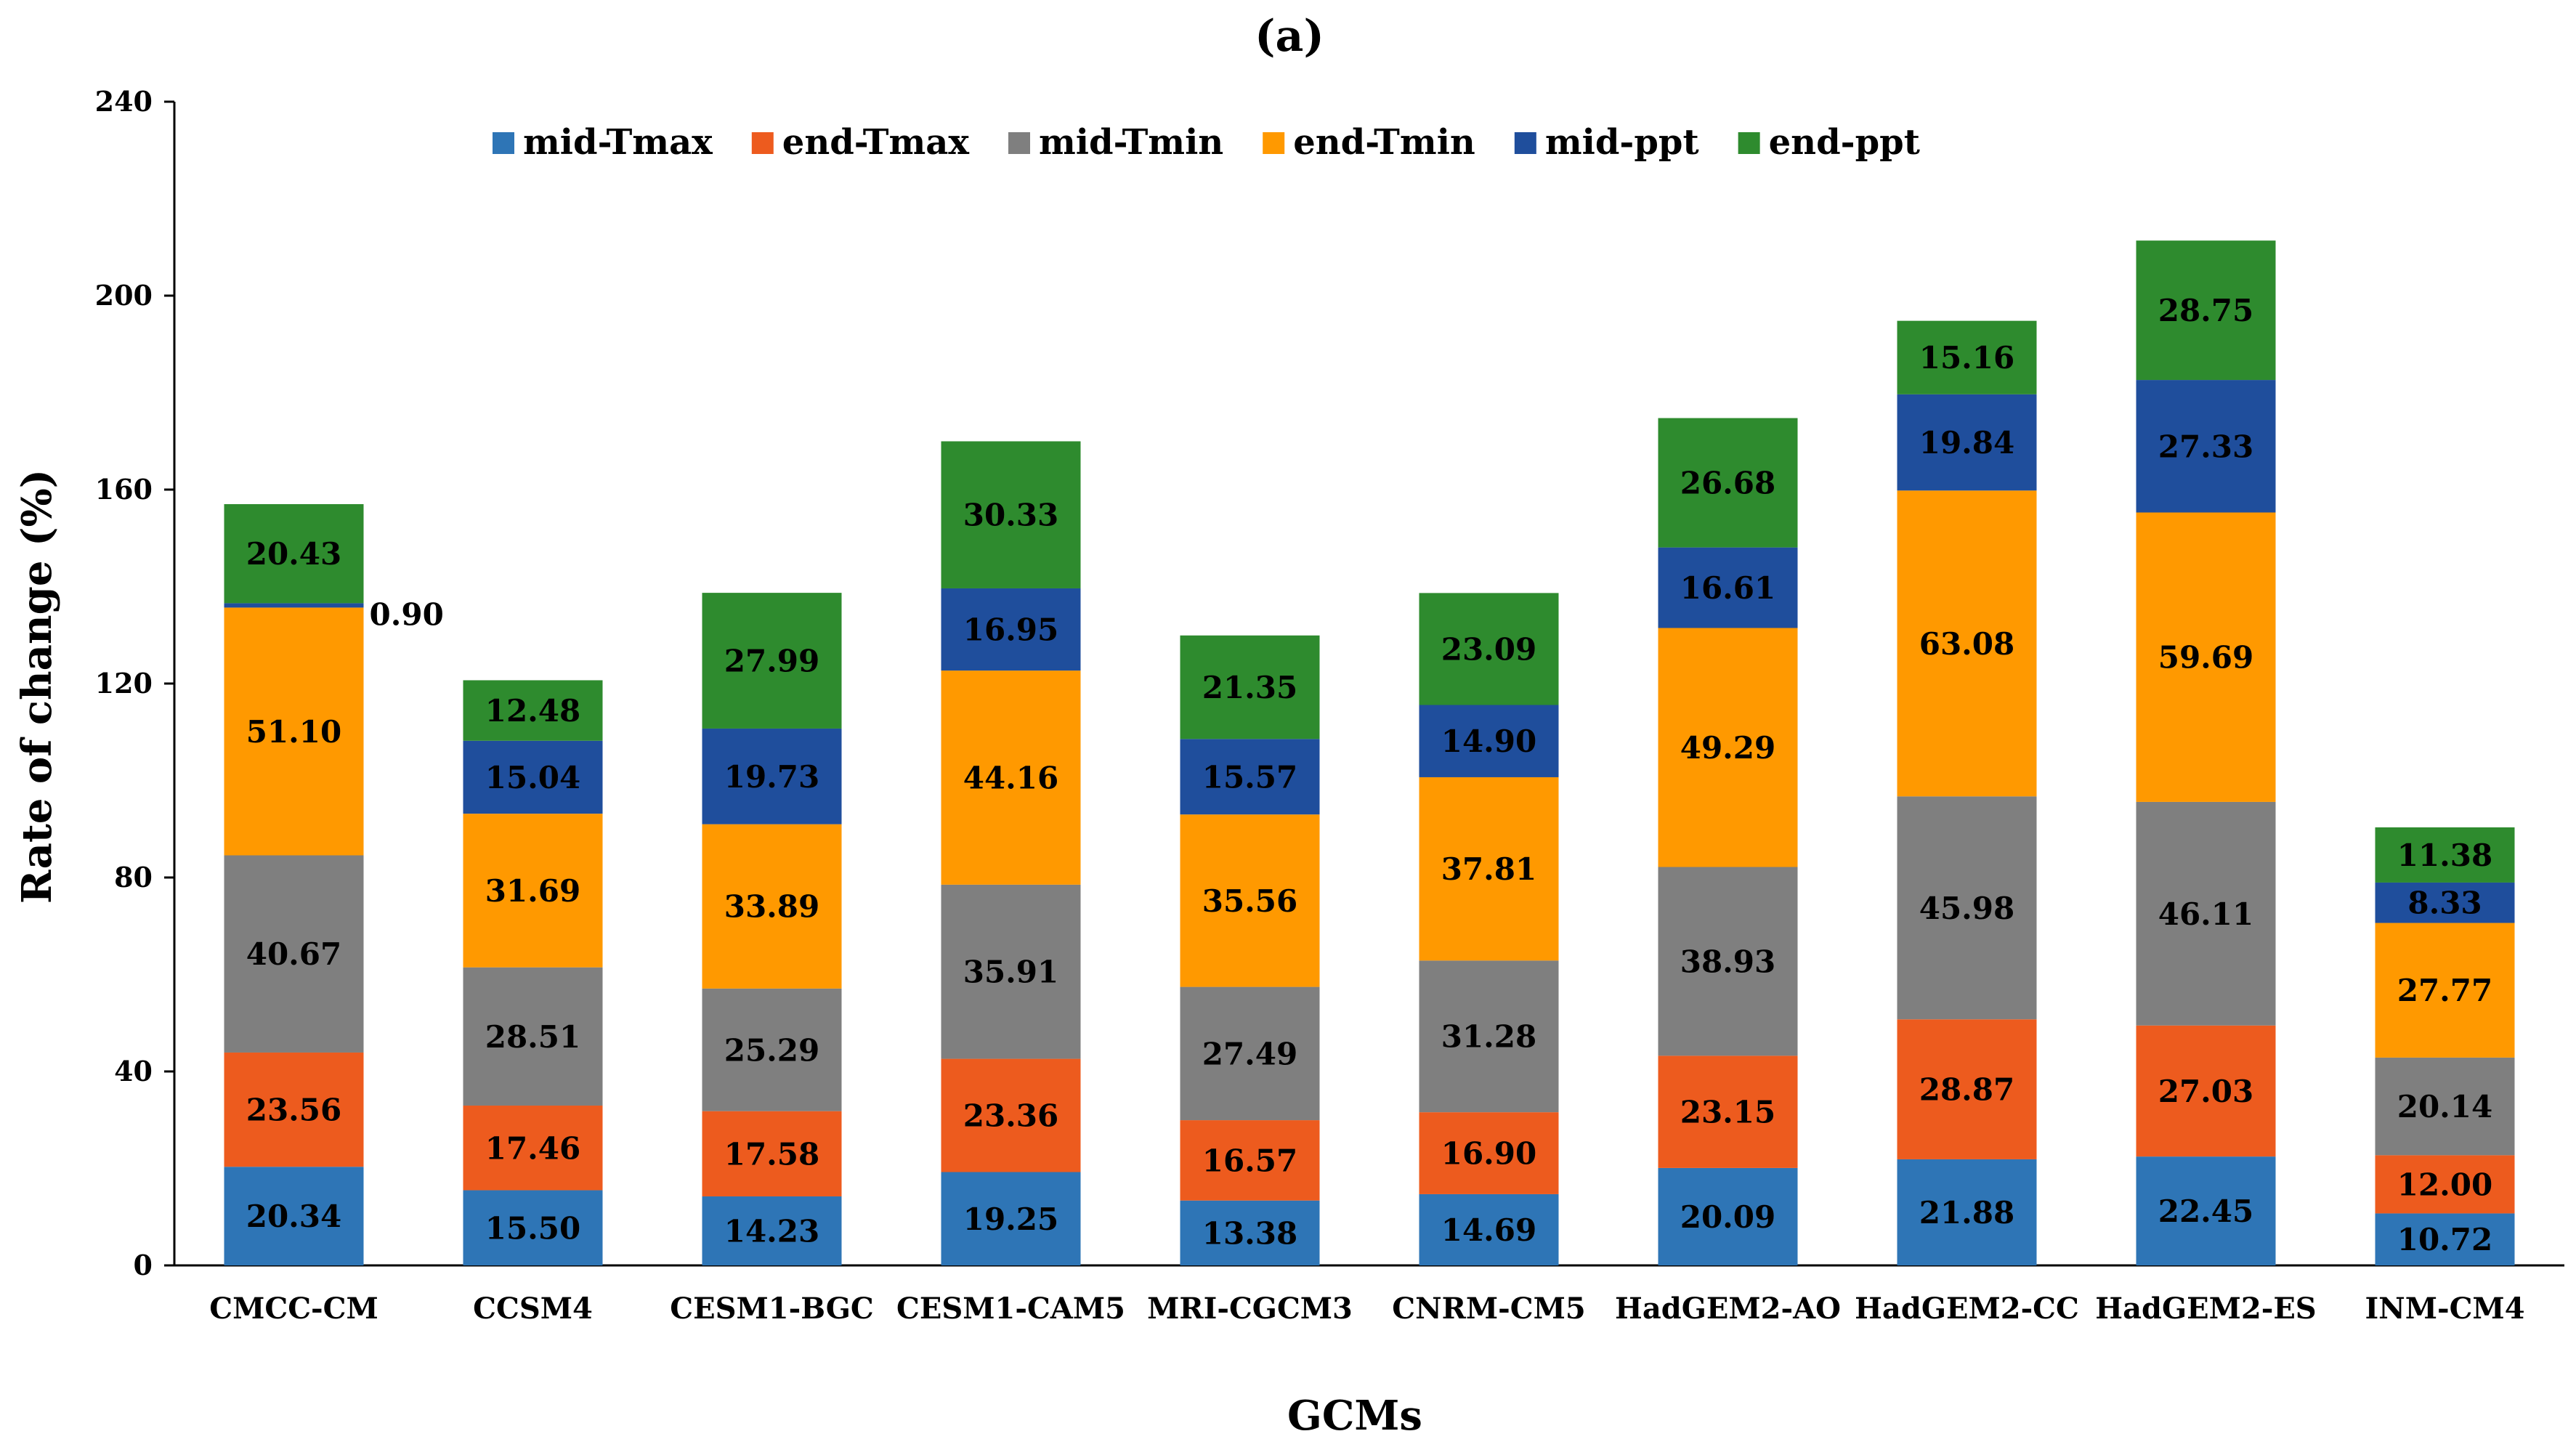  I want to click on data-label-end-ppt: 27.99, so click(772, 661).